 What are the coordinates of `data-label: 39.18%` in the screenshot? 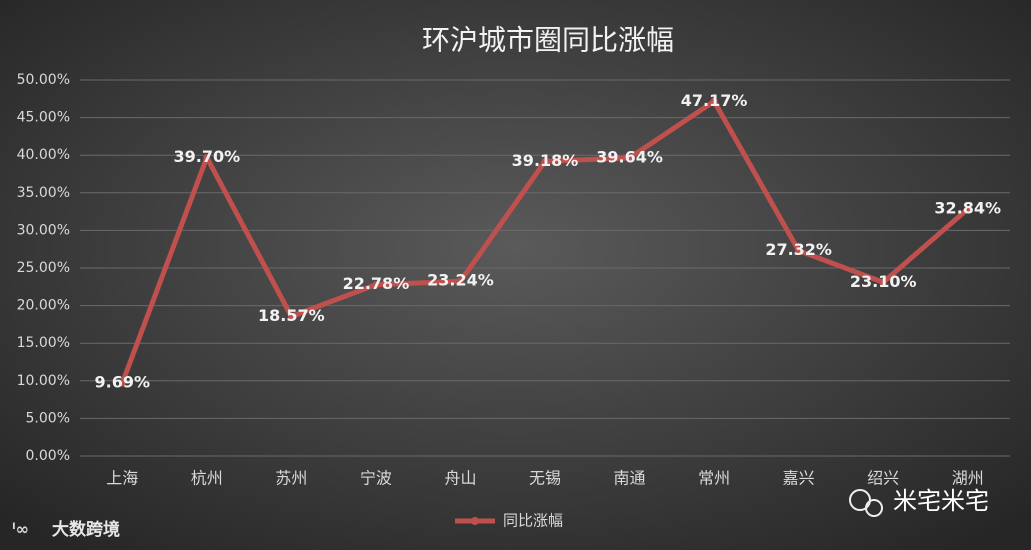 It's located at (545, 160).